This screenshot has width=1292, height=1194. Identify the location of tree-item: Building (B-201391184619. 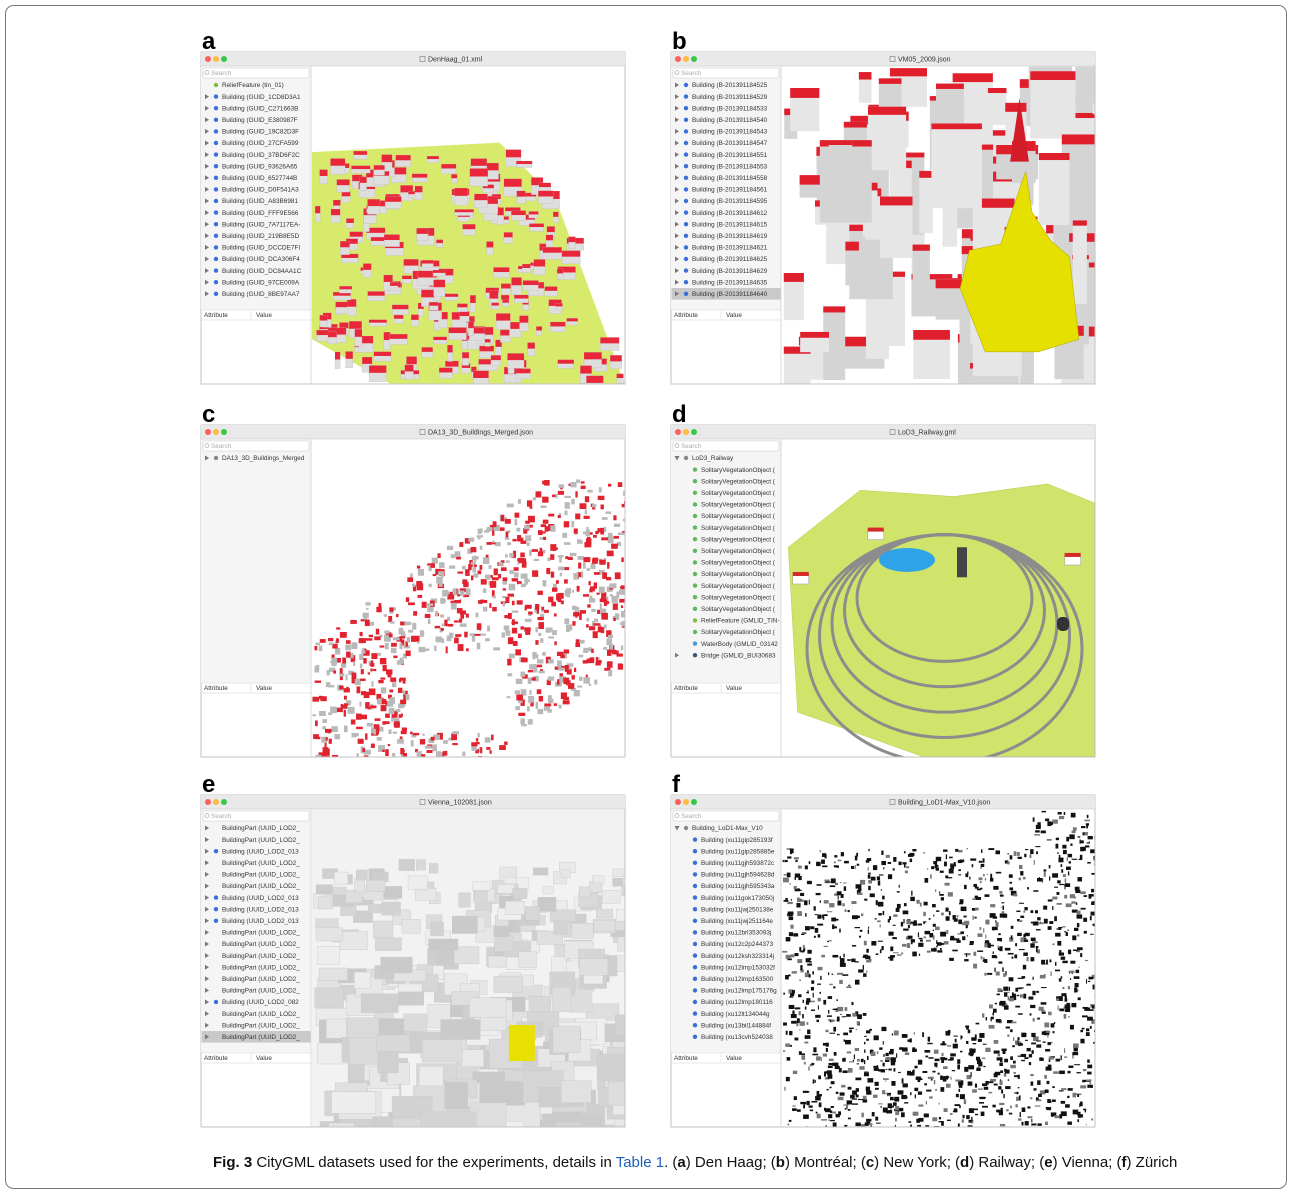
(730, 236).